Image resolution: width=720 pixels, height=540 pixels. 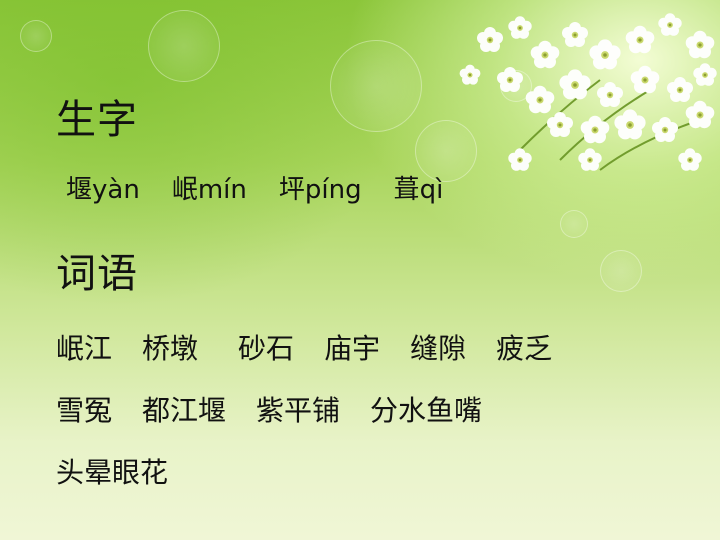 I want to click on vocab-word: 庙宇, so click(x=352, y=348).